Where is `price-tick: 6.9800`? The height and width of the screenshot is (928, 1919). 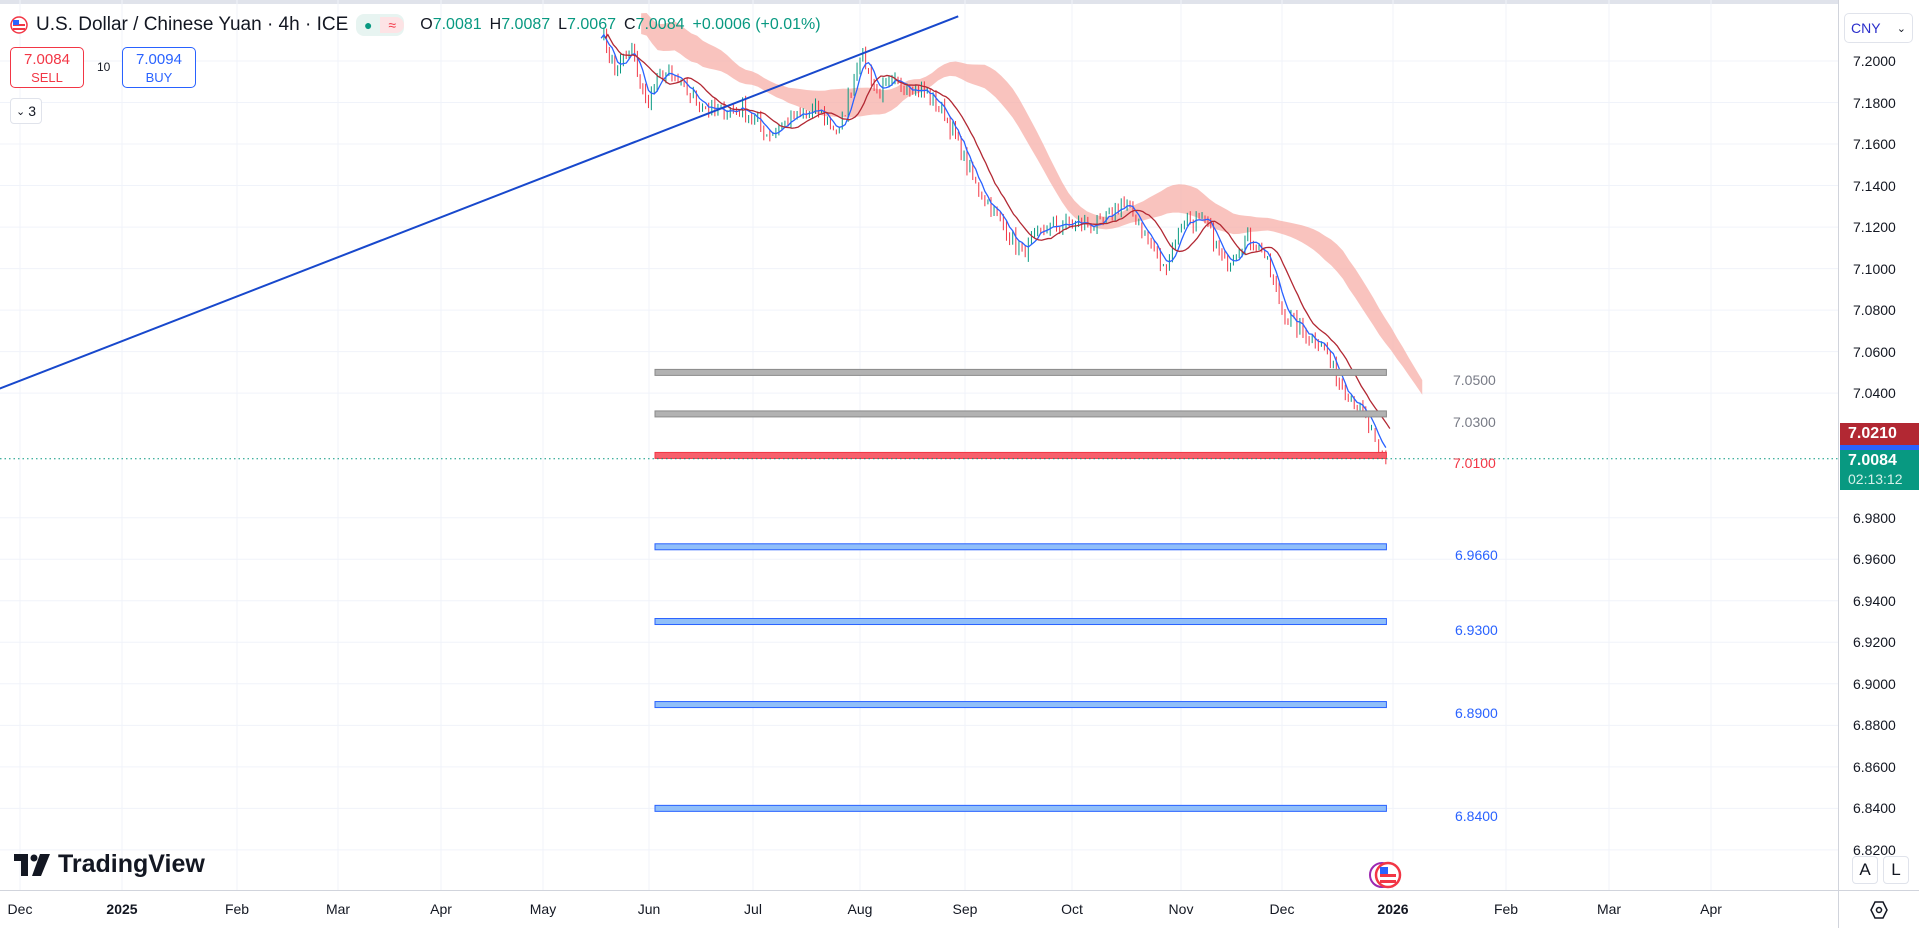 price-tick: 6.9800 is located at coordinates (1874, 517).